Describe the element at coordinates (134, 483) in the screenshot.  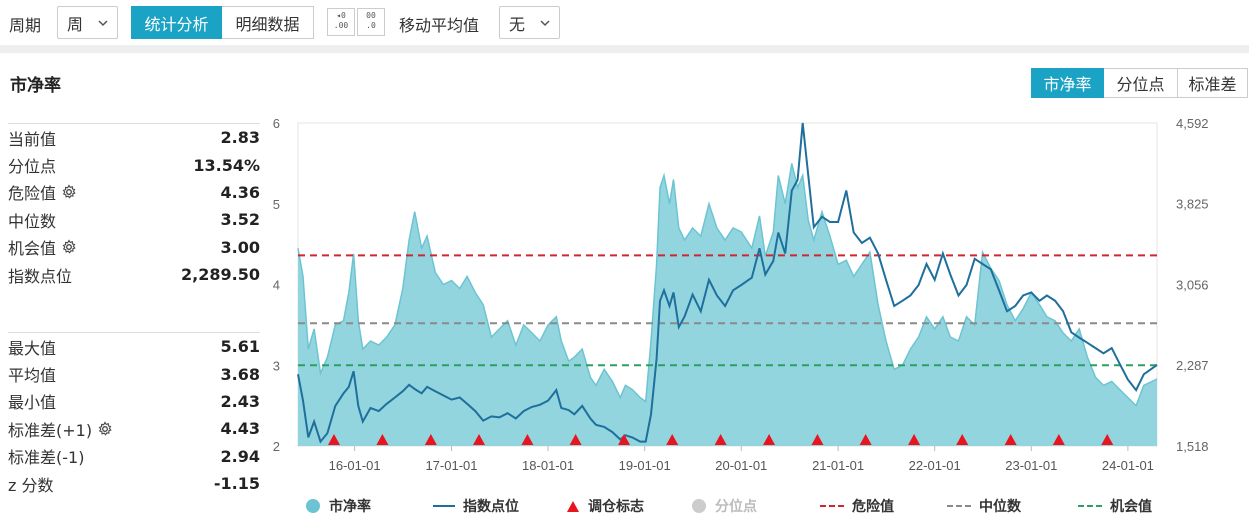
I see `stat-row: z 分数 -1.15` at that location.